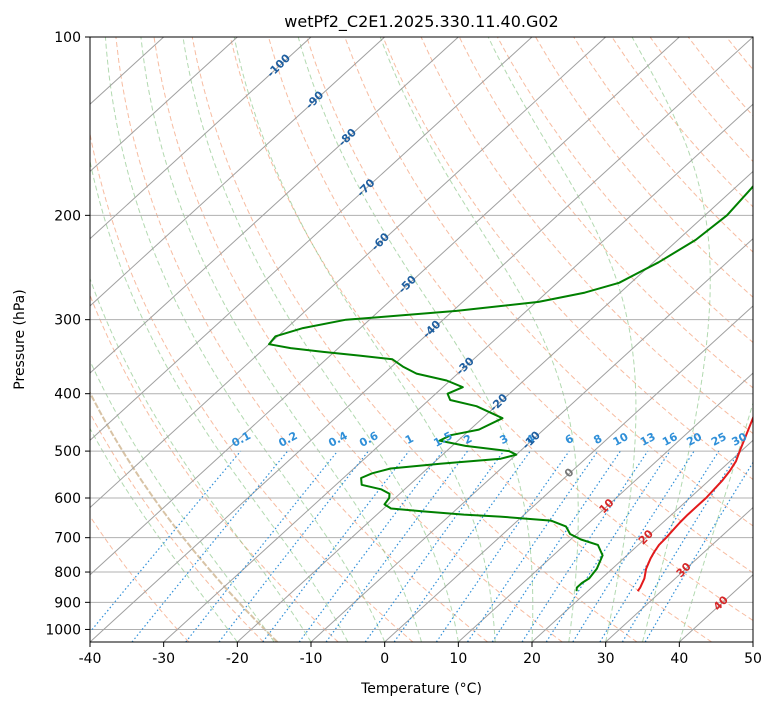 The image size is (775, 708). What do you see at coordinates (338, 439) in the screenshot?
I see `mixing-ratio-label: 0.4` at bounding box center [338, 439].